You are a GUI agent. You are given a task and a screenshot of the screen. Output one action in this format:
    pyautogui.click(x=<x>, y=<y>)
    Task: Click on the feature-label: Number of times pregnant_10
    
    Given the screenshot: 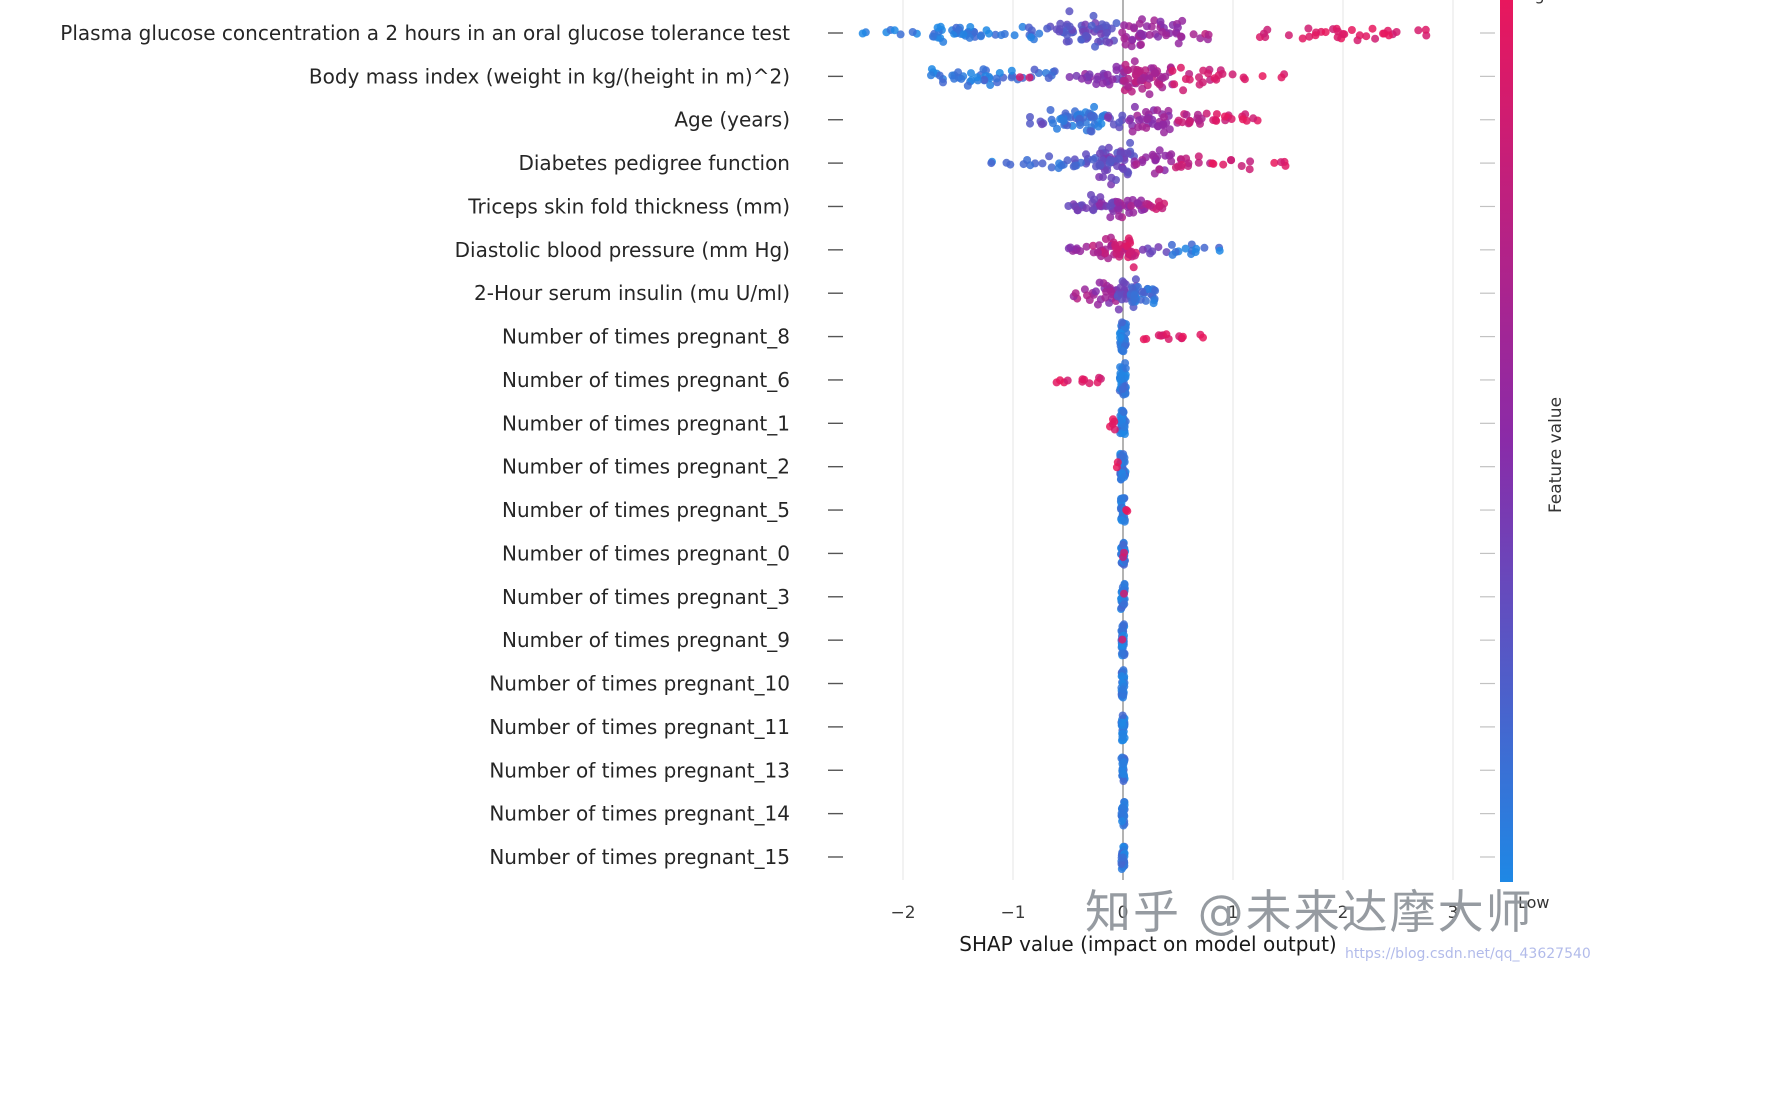 What is the action you would take?
    pyautogui.click(x=639, y=684)
    